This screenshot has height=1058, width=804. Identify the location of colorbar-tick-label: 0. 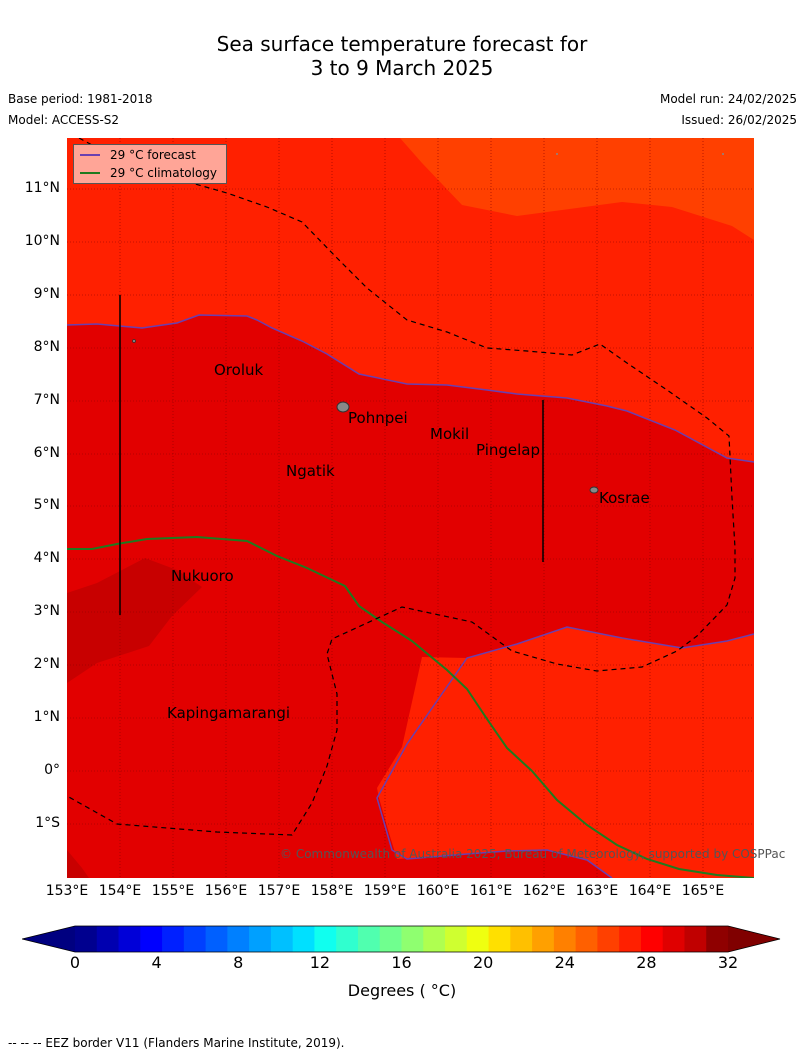
(75, 962).